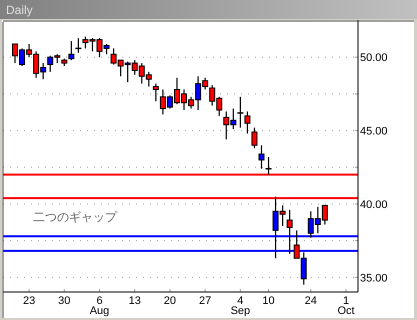 This screenshot has height=320, width=417. Describe the element at coordinates (170, 301) in the screenshot. I see `x-tick-label: 20` at that location.